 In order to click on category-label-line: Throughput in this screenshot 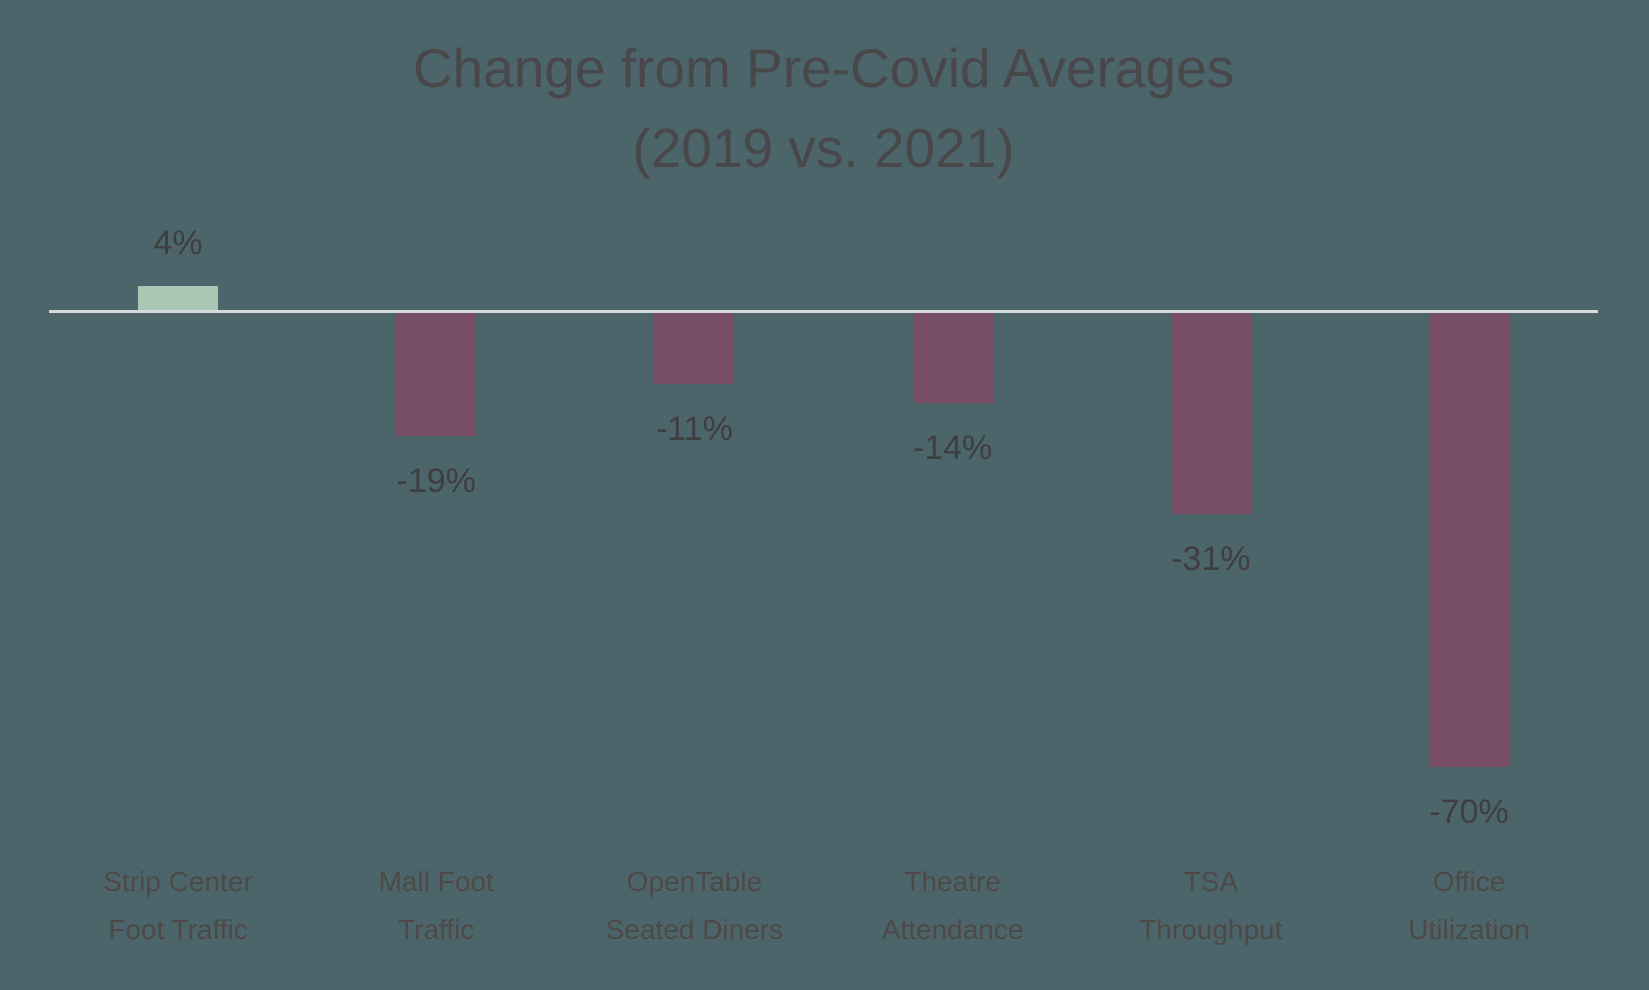, I will do `click(1211, 929)`.